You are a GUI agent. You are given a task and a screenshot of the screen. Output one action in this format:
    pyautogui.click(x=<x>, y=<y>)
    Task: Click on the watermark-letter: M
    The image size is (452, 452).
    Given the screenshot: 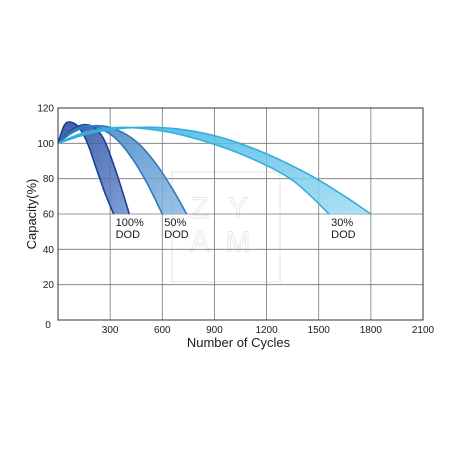 What is the action you would take?
    pyautogui.click(x=238, y=242)
    